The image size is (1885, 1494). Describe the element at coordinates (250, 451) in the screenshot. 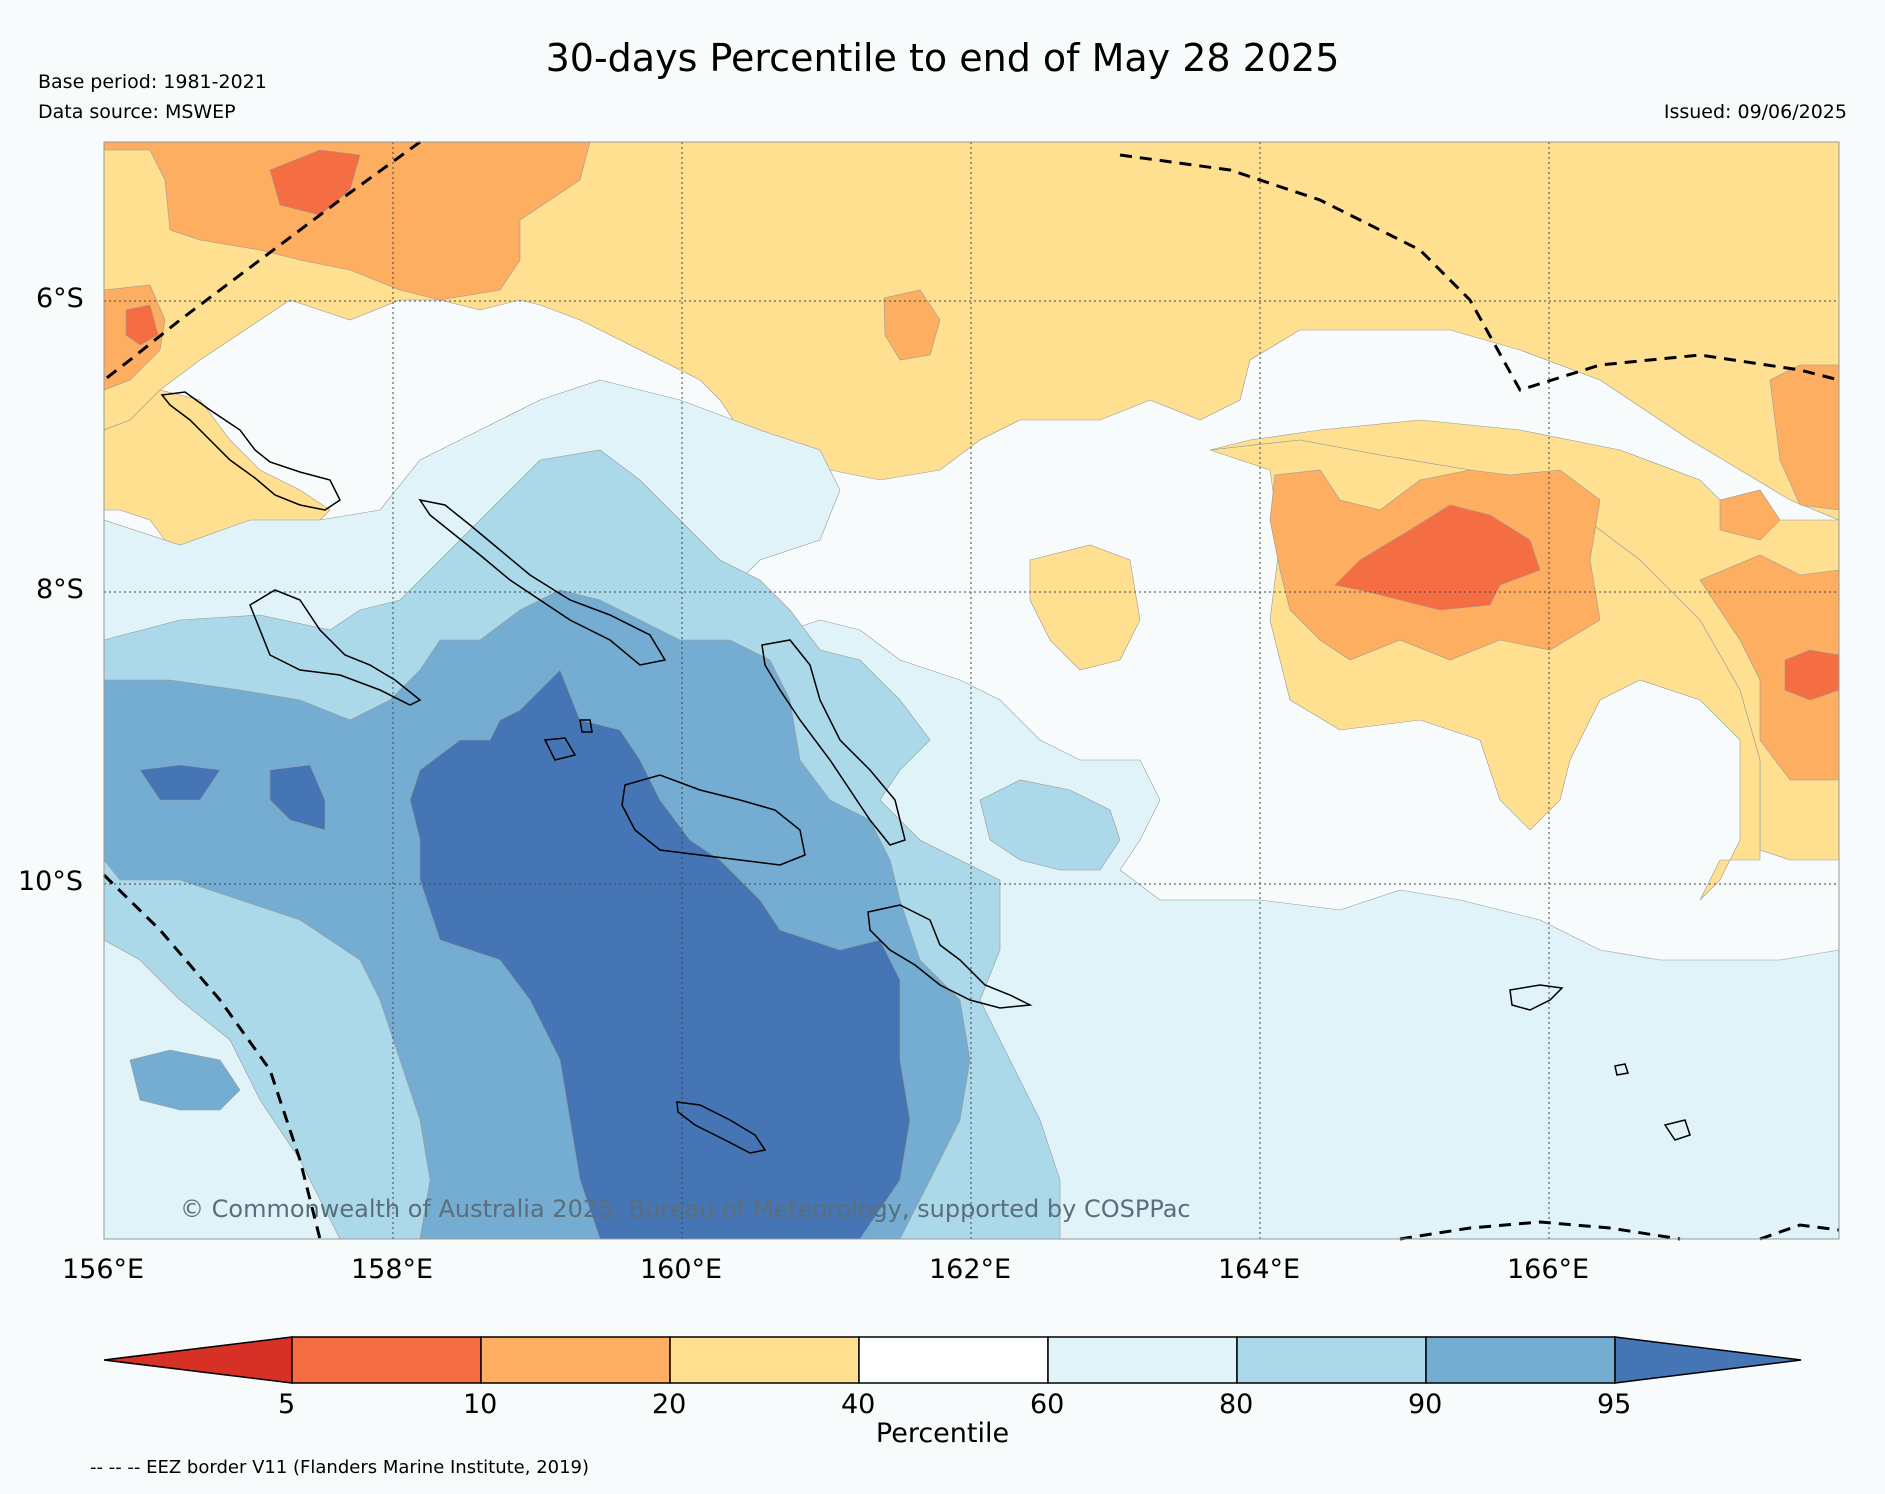

I see `bougainville-island` at that location.